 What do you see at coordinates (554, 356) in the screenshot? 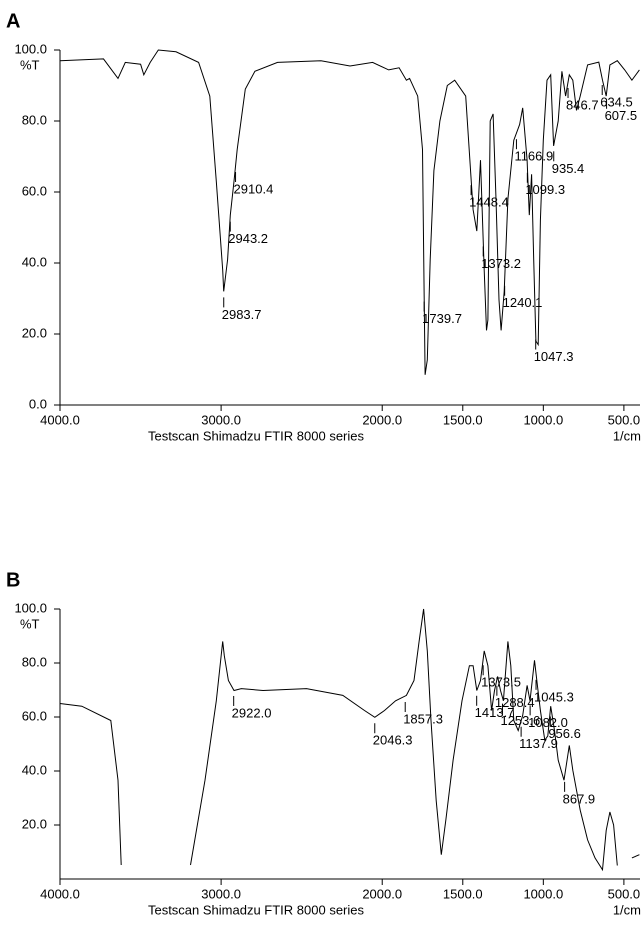
I see `peak-label: 1047.3` at bounding box center [554, 356].